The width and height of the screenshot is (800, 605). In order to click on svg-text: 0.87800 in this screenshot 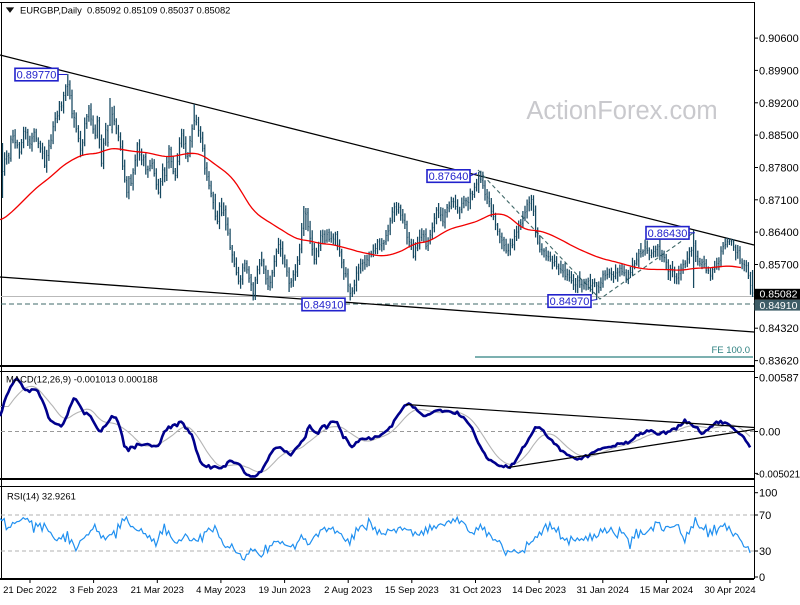, I will do `click(779, 169)`.